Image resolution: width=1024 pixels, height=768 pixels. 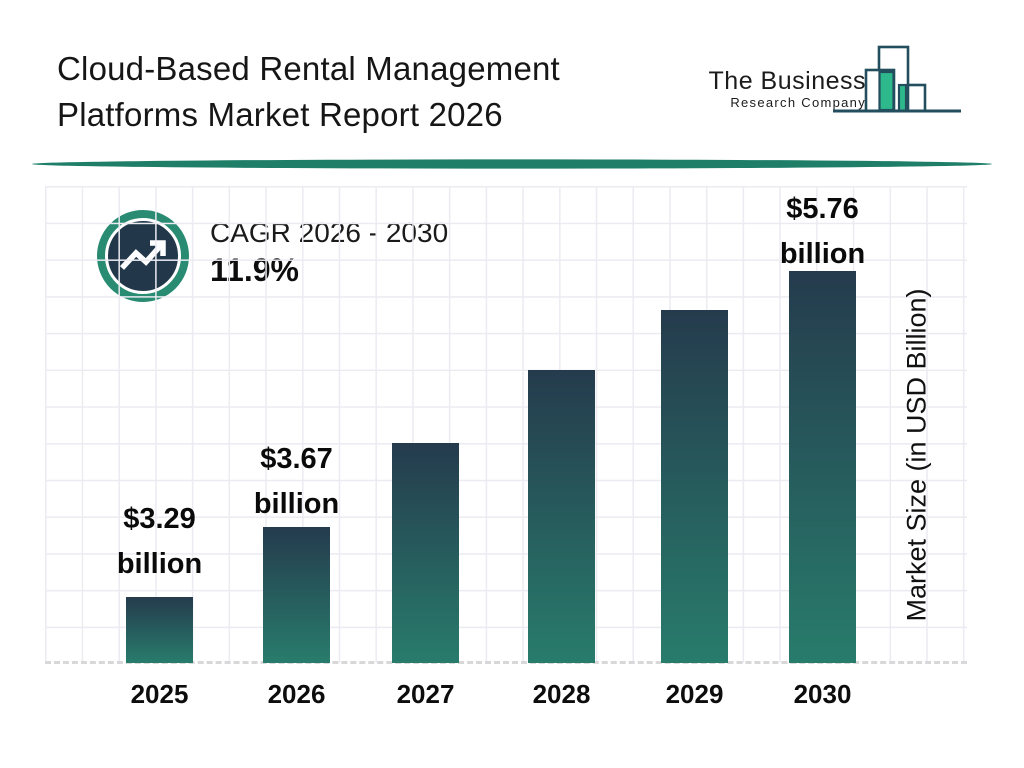 What do you see at coordinates (787, 81) in the screenshot?
I see `logo-company-name: The Business` at bounding box center [787, 81].